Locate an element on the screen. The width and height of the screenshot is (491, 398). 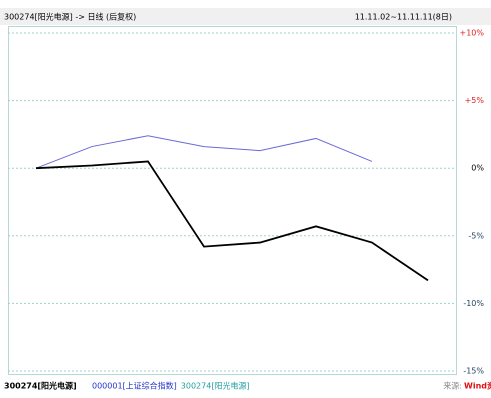
y-tick-label: 0% is located at coordinates (477, 168).